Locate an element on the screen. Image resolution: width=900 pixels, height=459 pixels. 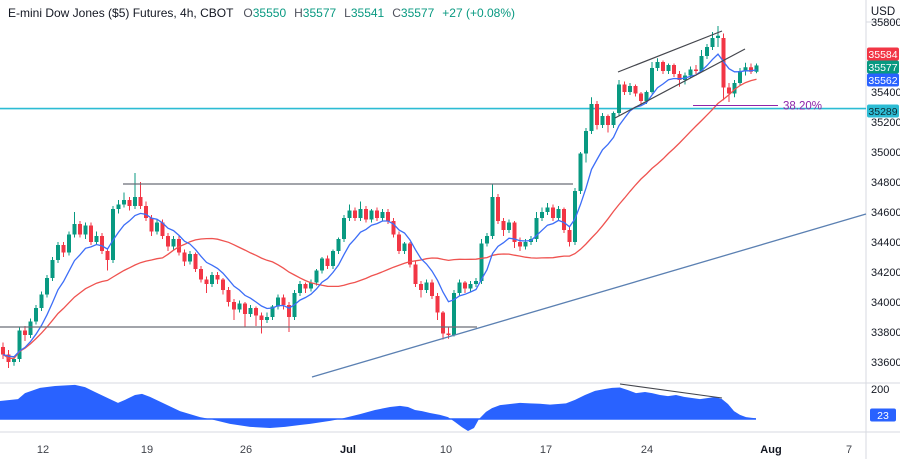
svg-text: 35400 is located at coordinates (885, 93).